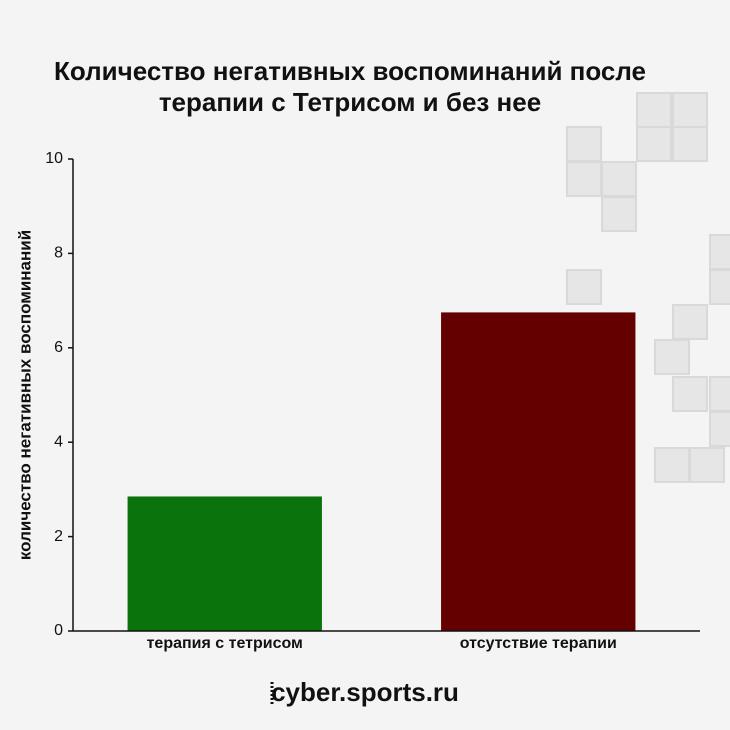 This screenshot has width=730, height=730. Describe the element at coordinates (58, 536) in the screenshot. I see `y-tick-label: 2` at that location.